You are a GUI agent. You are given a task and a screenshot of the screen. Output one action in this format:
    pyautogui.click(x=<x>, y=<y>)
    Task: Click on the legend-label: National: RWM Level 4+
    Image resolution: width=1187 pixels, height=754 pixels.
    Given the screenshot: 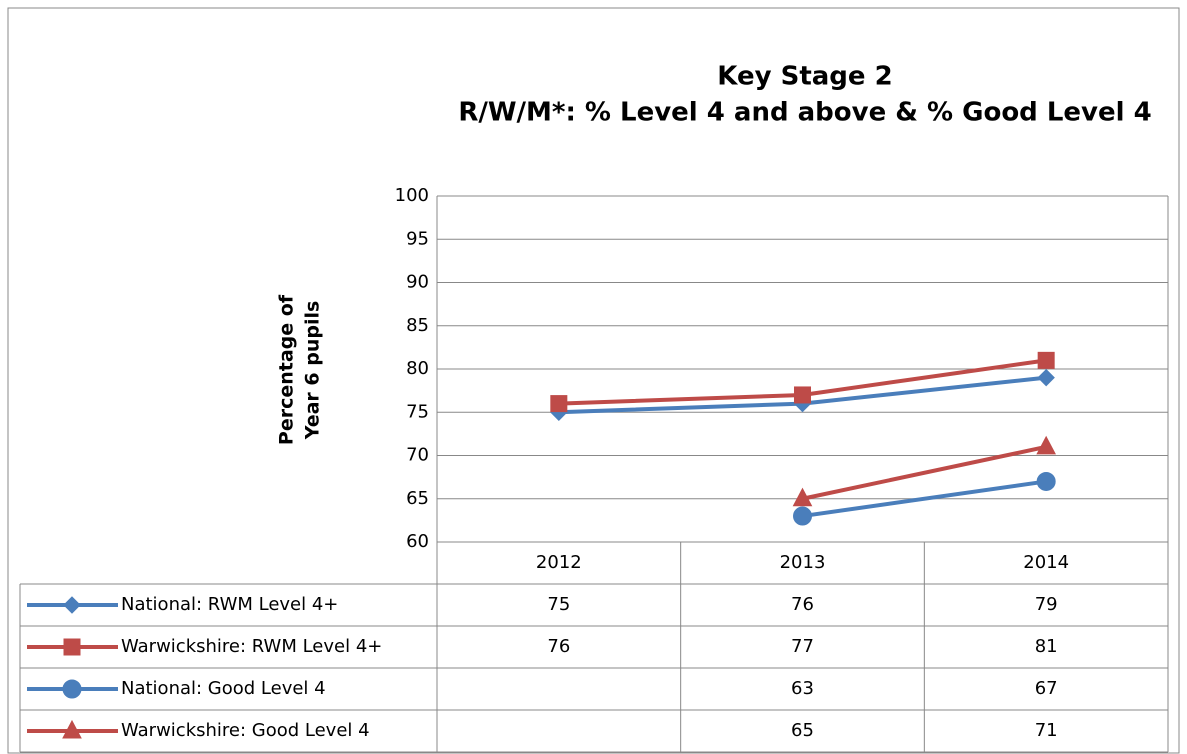 What is the action you would take?
    pyautogui.click(x=229, y=604)
    